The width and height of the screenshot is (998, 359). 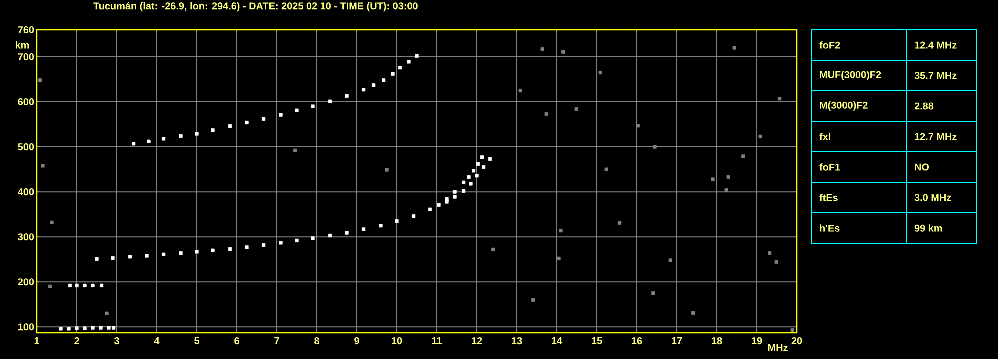 I want to click on text: h'Es, so click(x=830, y=228).